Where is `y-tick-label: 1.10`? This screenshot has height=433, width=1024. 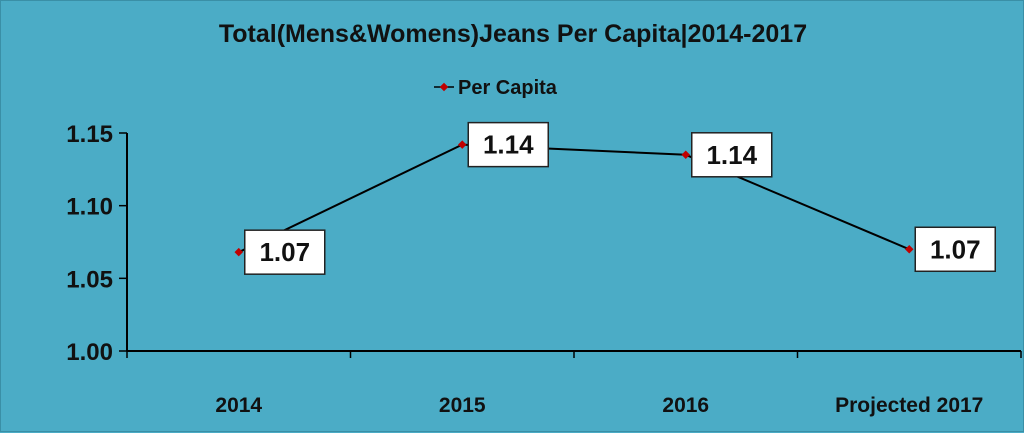
y-tick-label: 1.10 is located at coordinates (89, 207).